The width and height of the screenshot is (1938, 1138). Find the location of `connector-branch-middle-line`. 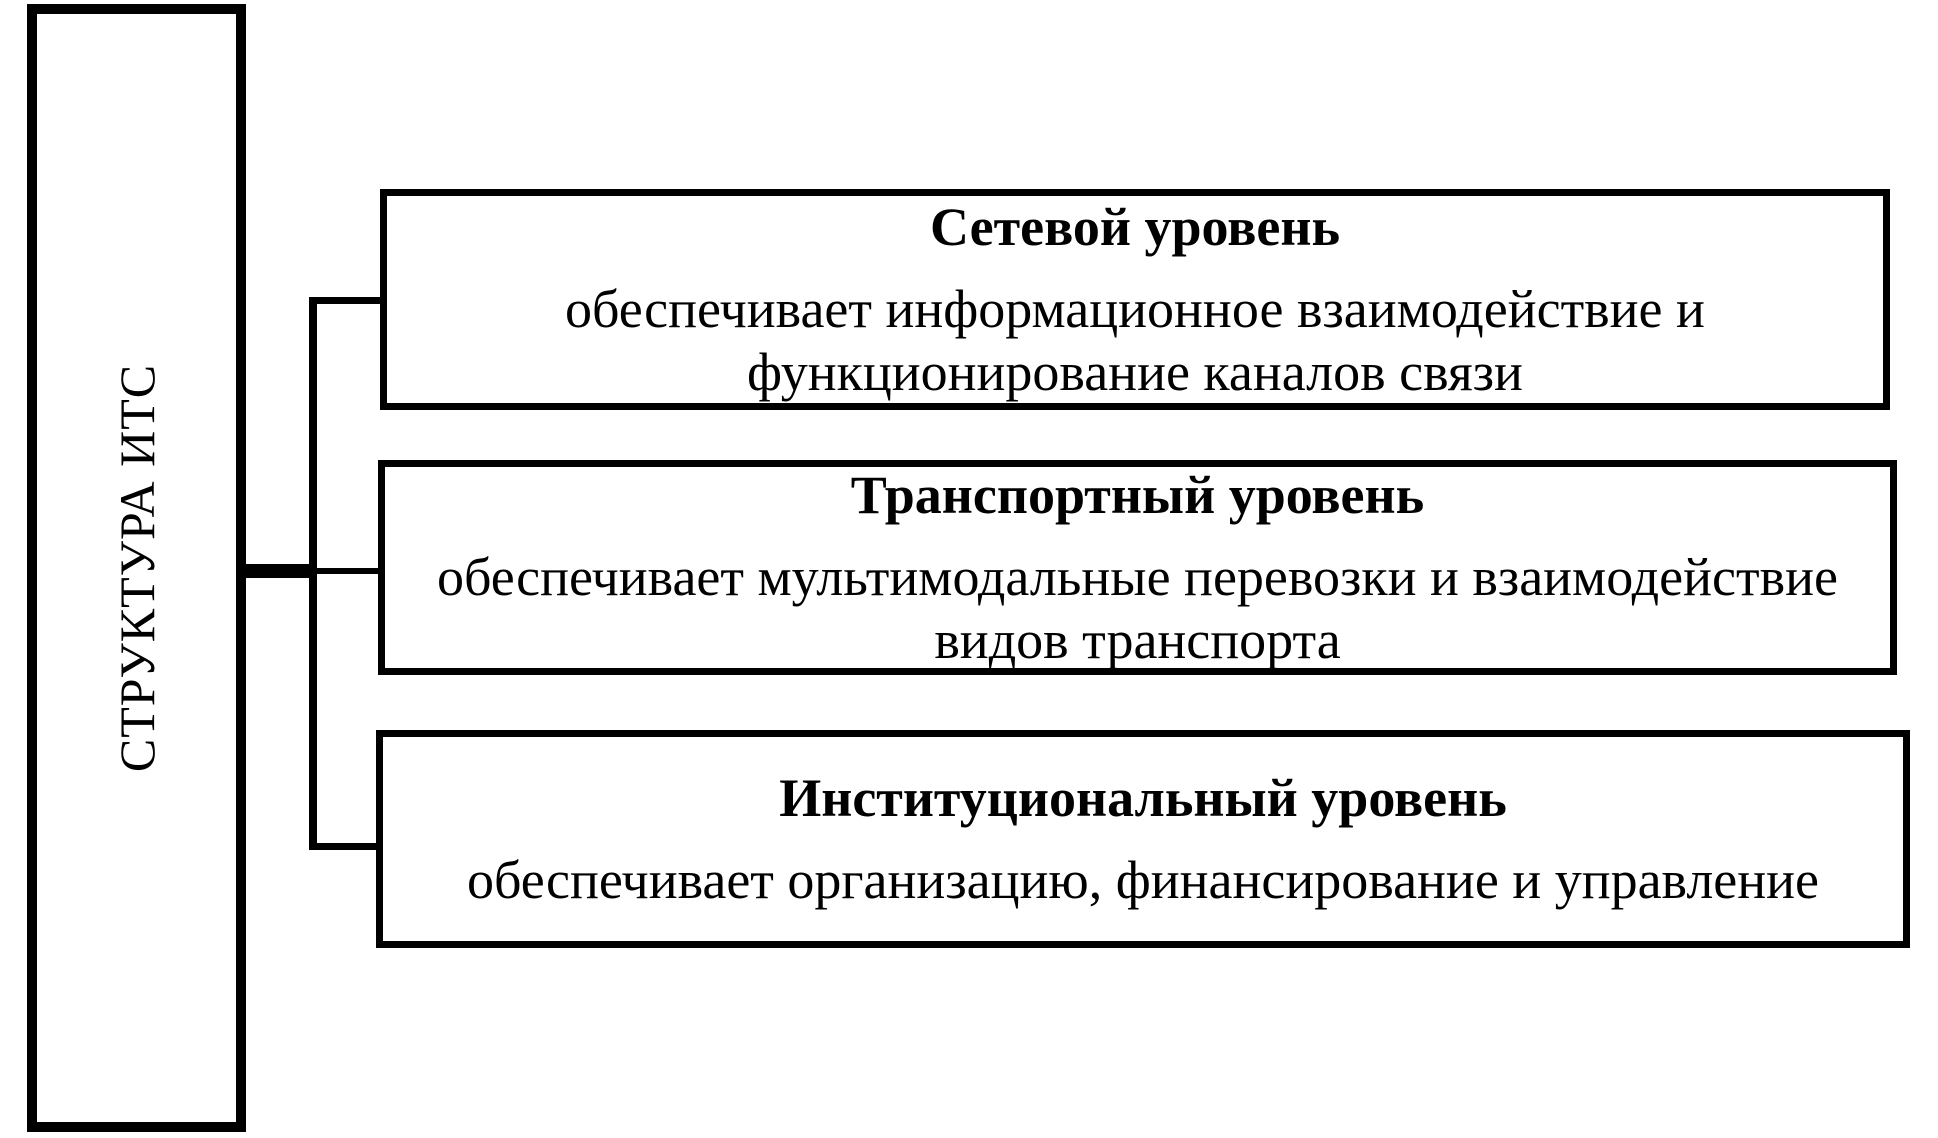

connector-branch-middle-line is located at coordinates (348, 571).